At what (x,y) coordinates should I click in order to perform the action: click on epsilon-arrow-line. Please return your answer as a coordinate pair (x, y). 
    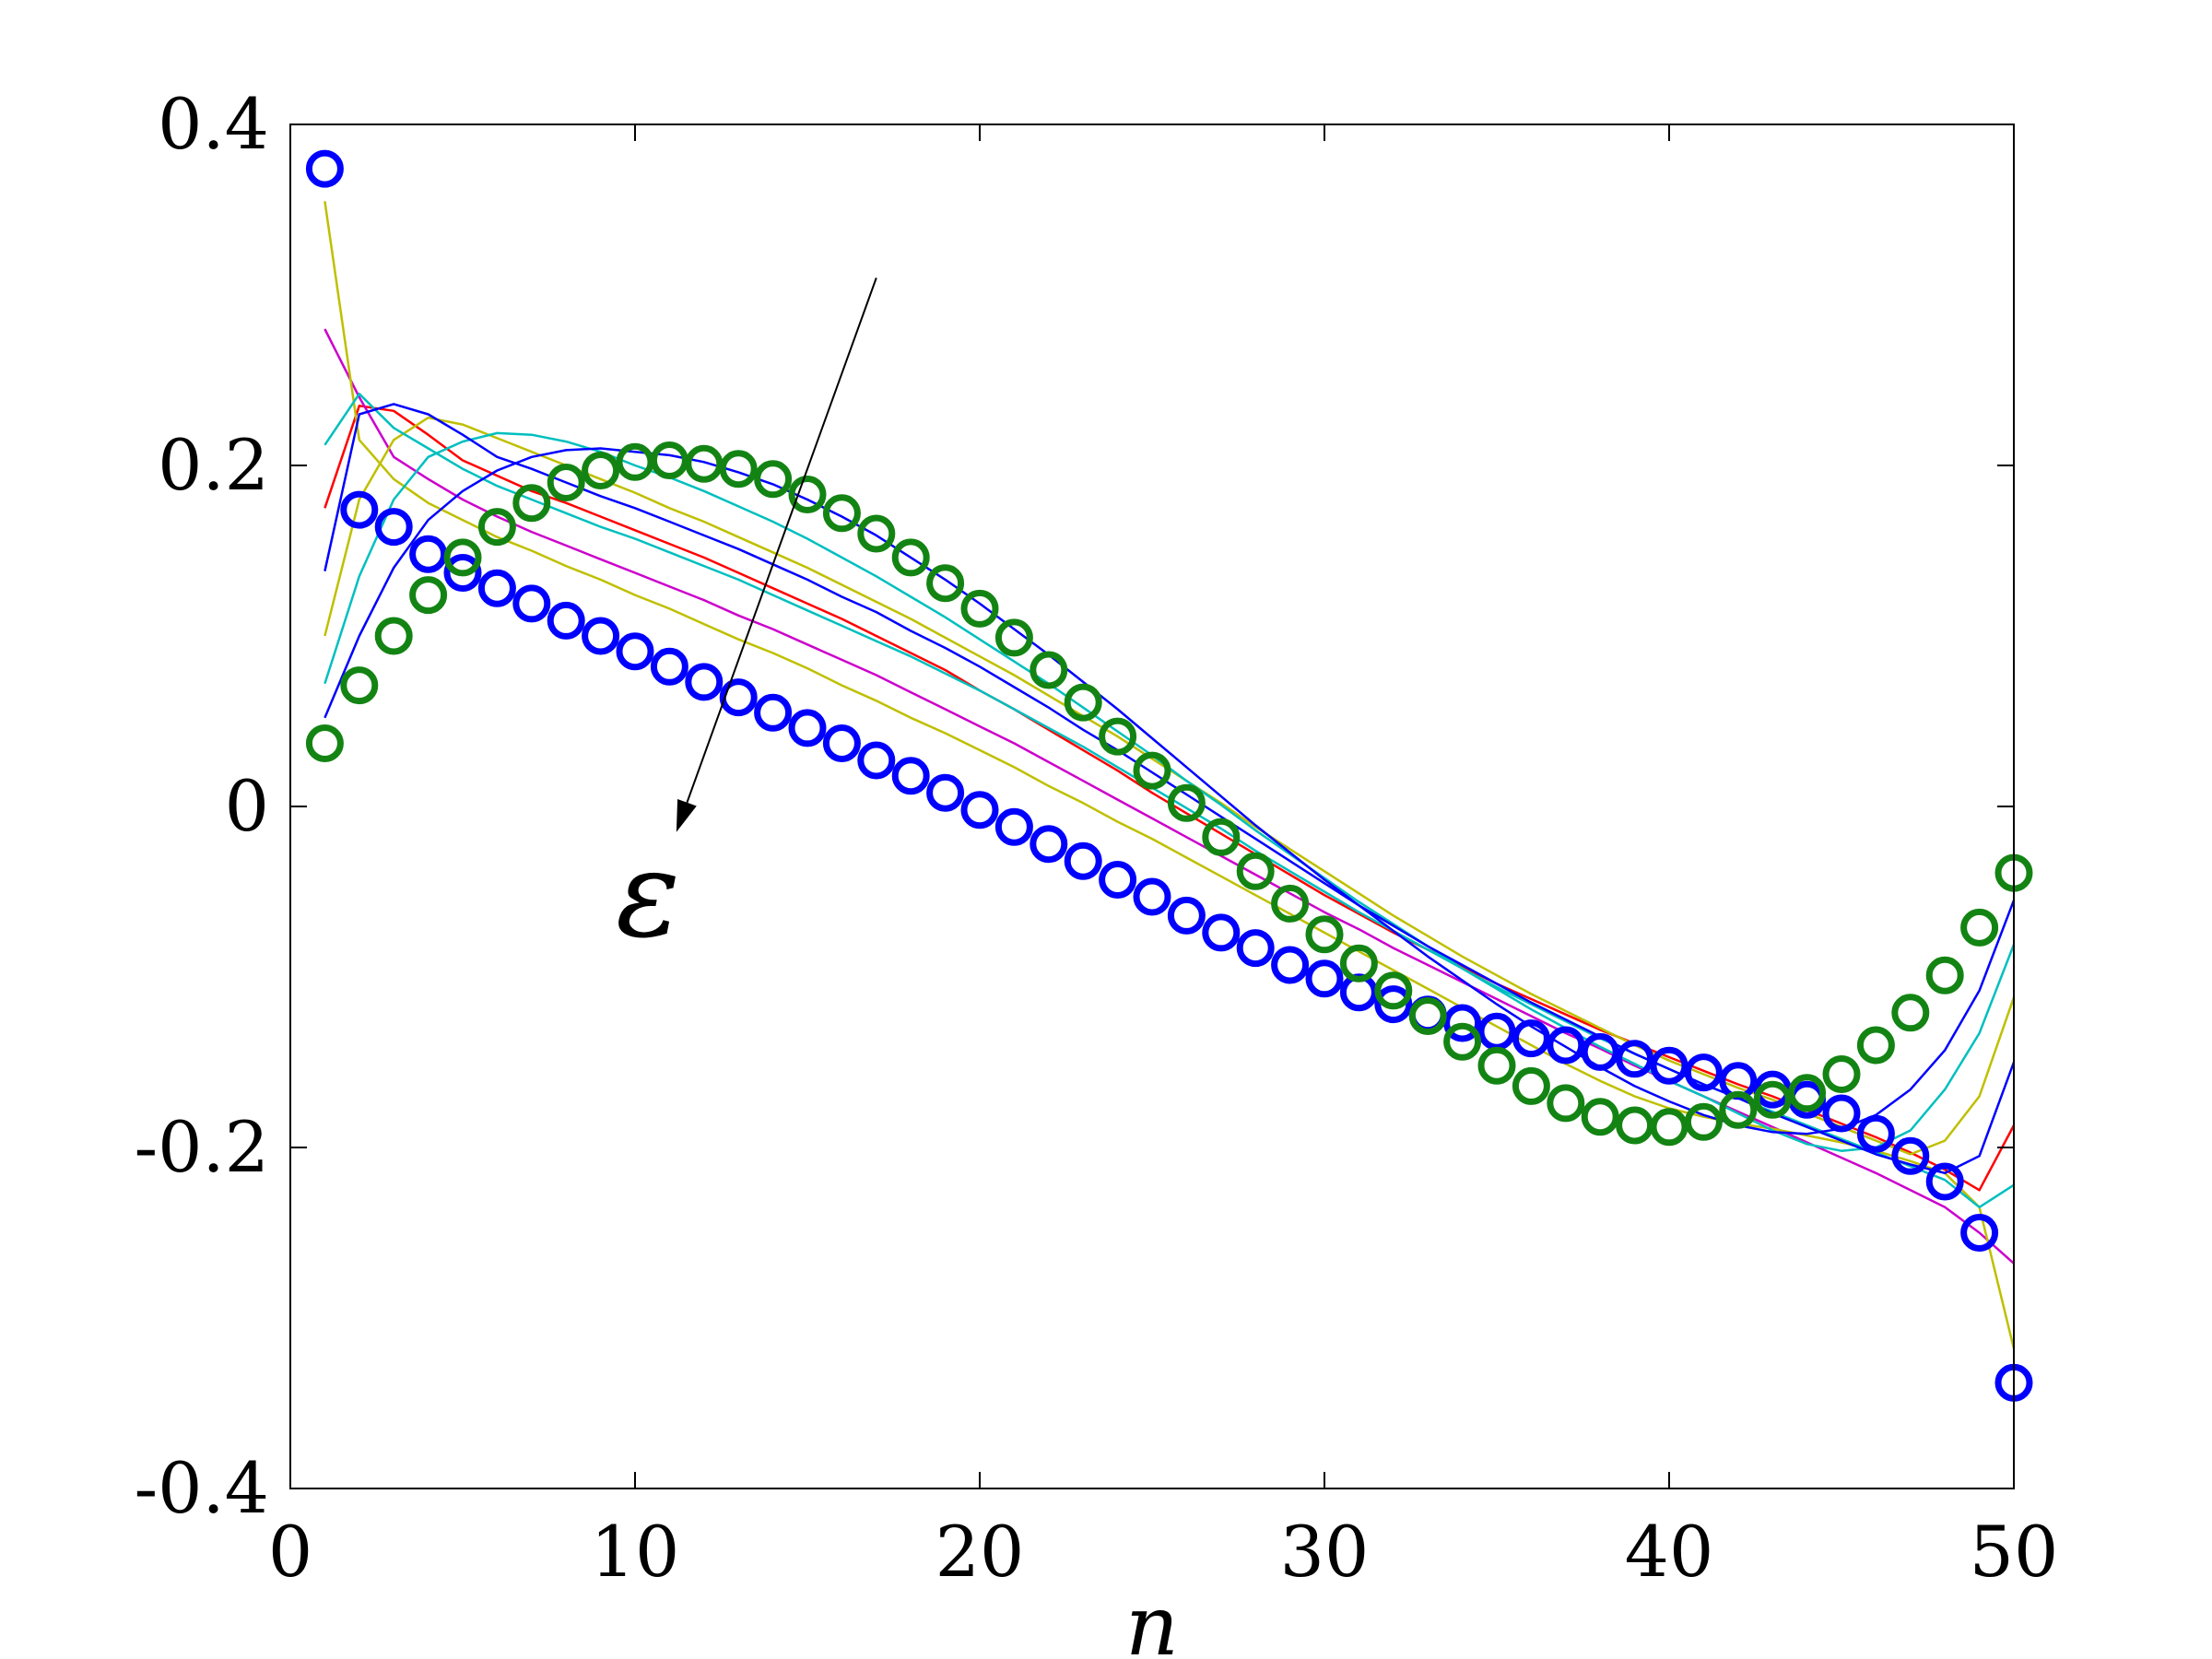
    Looking at the image, I should click on (781, 540).